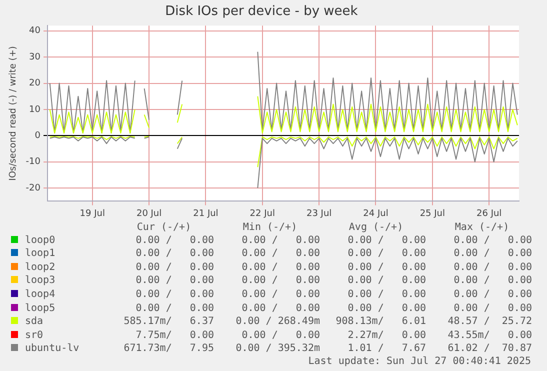  I want to click on y-tick-label: 0, so click(37, 136).